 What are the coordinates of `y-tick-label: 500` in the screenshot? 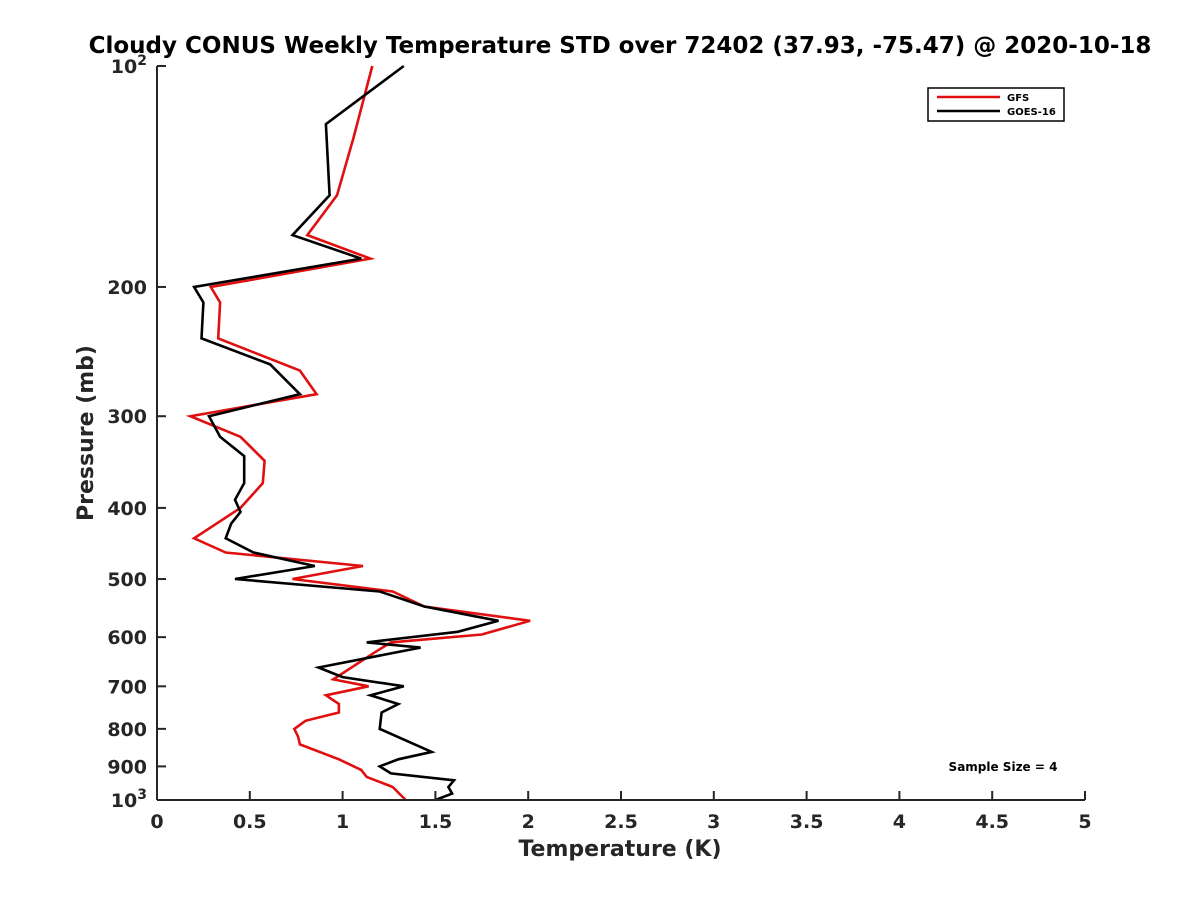 It's located at (127, 580).